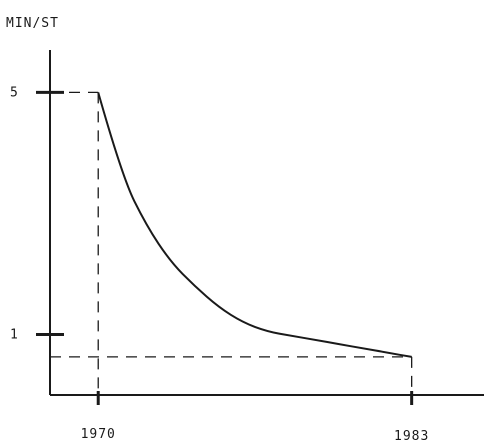 Image resolution: width=488 pixels, height=445 pixels. I want to click on x-tick-label-1970: 1970, so click(98, 434).